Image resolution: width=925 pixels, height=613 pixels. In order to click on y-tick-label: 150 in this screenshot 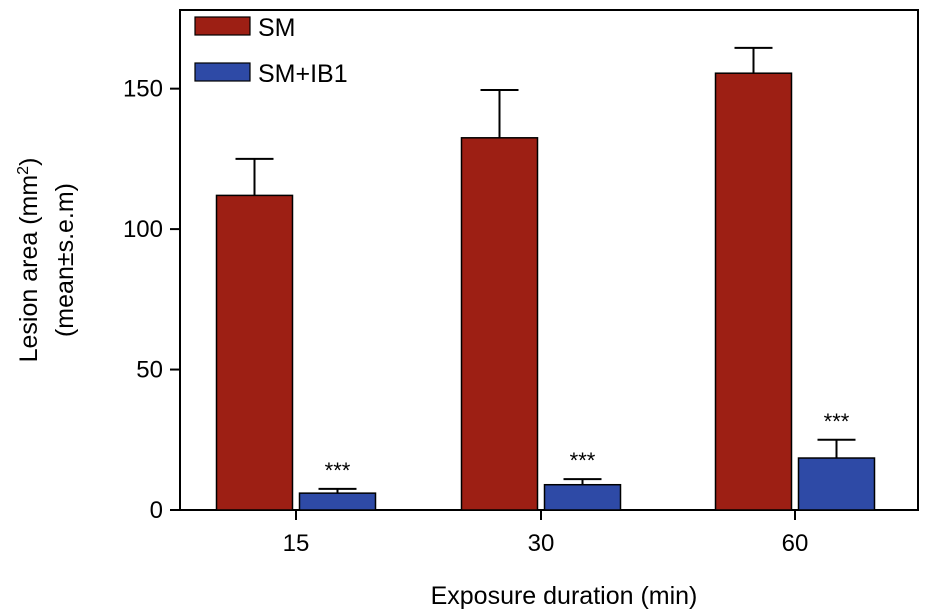, I will do `click(143, 89)`.